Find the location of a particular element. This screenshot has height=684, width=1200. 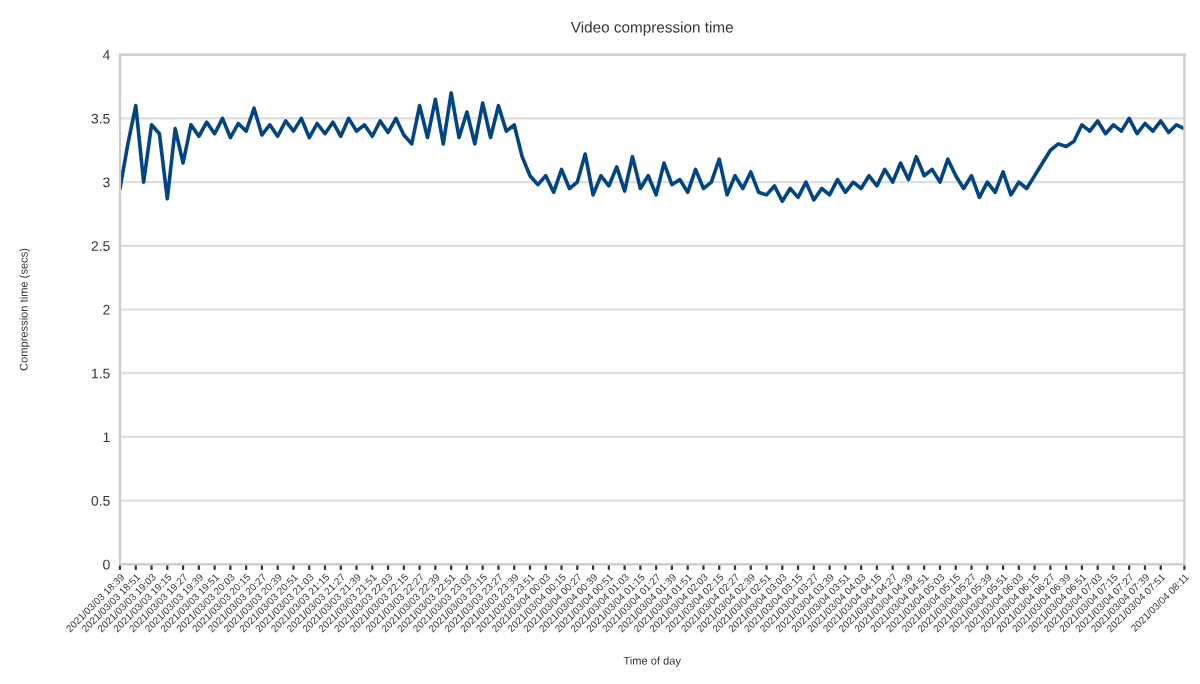

line-series is located at coordinates (652, 147).